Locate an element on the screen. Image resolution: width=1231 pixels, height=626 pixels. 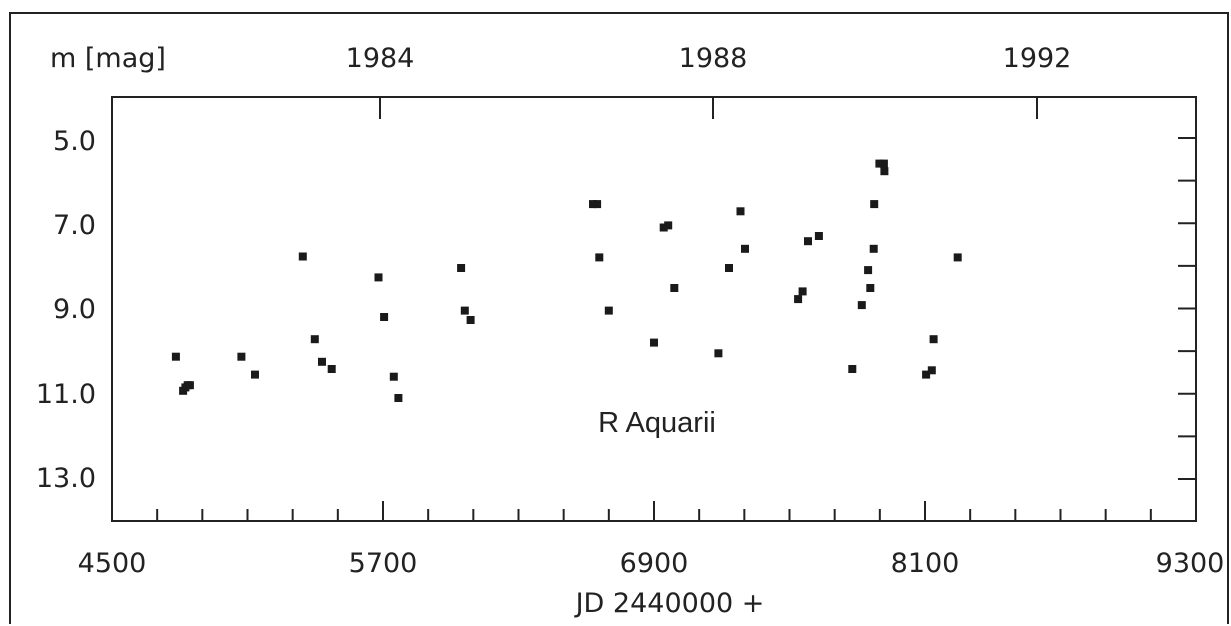
y-tick-label: 7.0 is located at coordinates (74, 225).